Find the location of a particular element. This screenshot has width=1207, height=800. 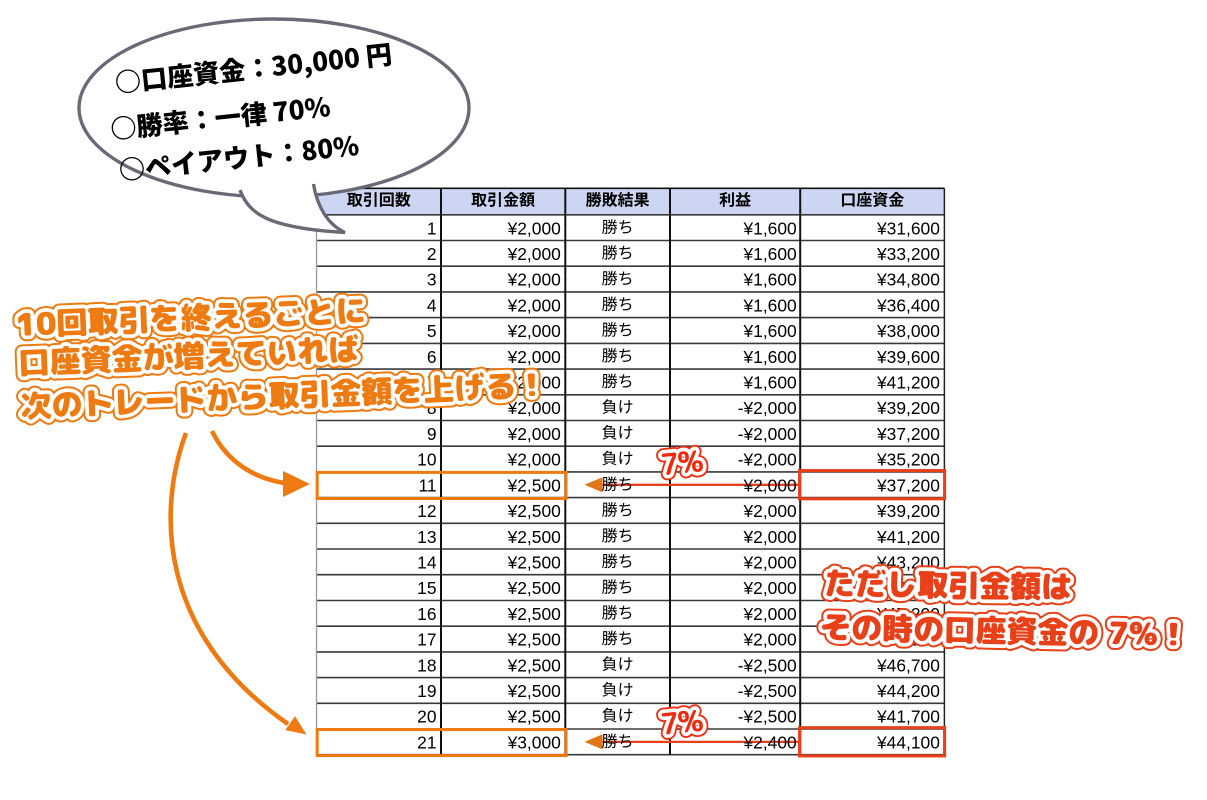

svg-text: 16 is located at coordinates (426, 614).